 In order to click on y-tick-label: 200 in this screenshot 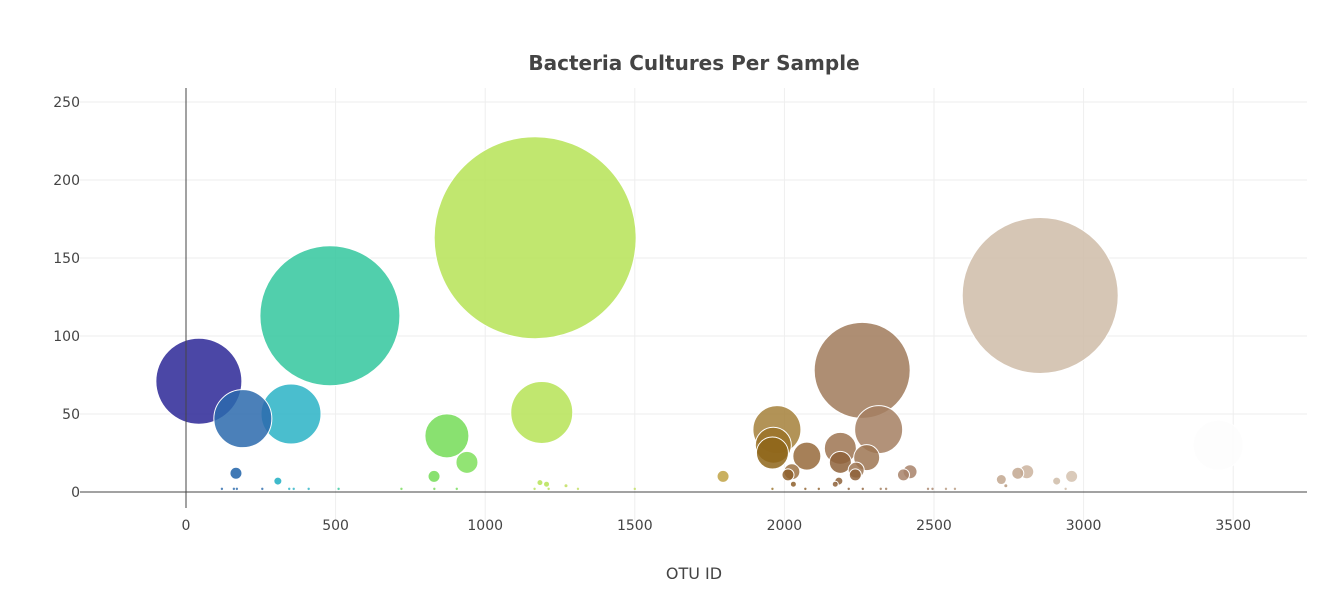, I will do `click(66, 181)`.